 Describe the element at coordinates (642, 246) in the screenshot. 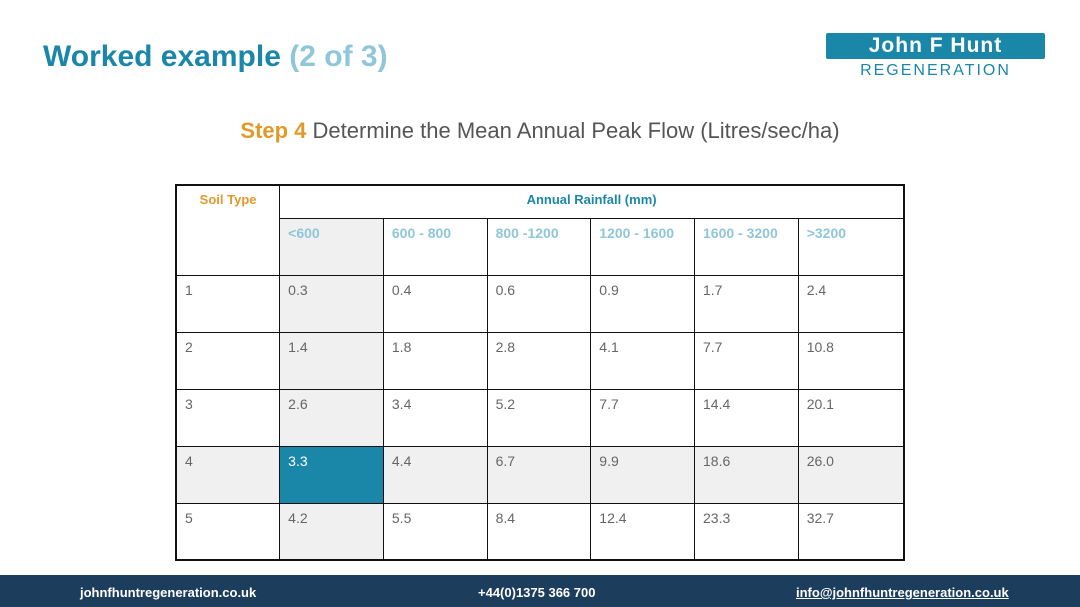

I see `rainfall-band: 1200 - 1600` at that location.